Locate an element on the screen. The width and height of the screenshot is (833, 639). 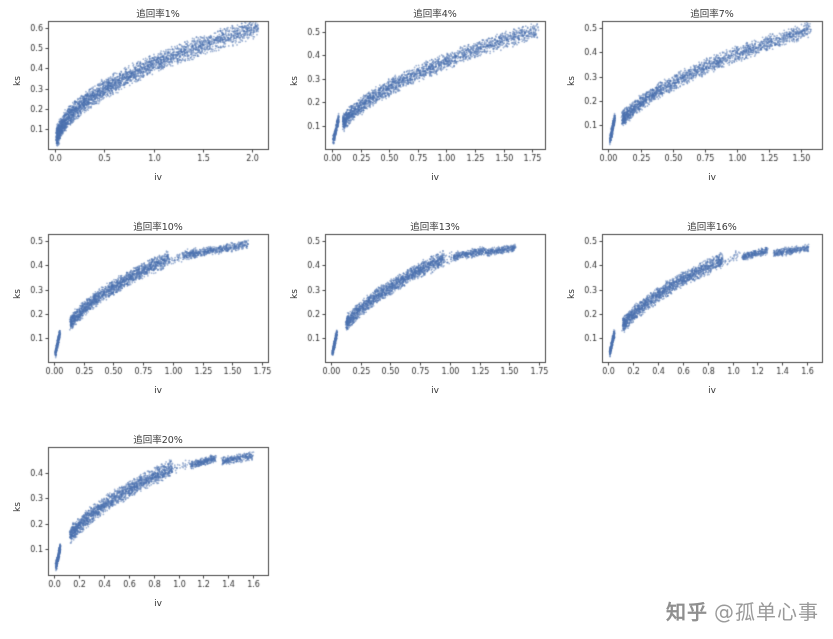
watermark-handle: @孤单心事 is located at coordinates (766, 612).